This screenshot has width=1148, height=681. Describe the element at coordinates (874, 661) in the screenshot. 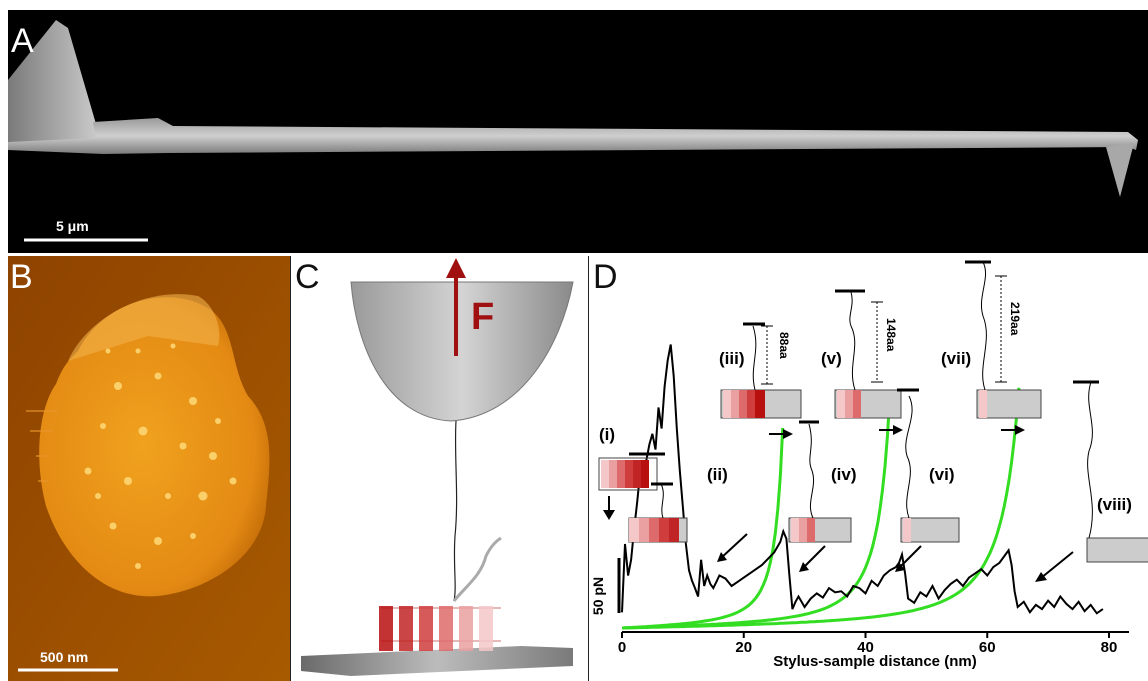

I see `x-axis-label: Stylus-sample distance (nm)` at that location.